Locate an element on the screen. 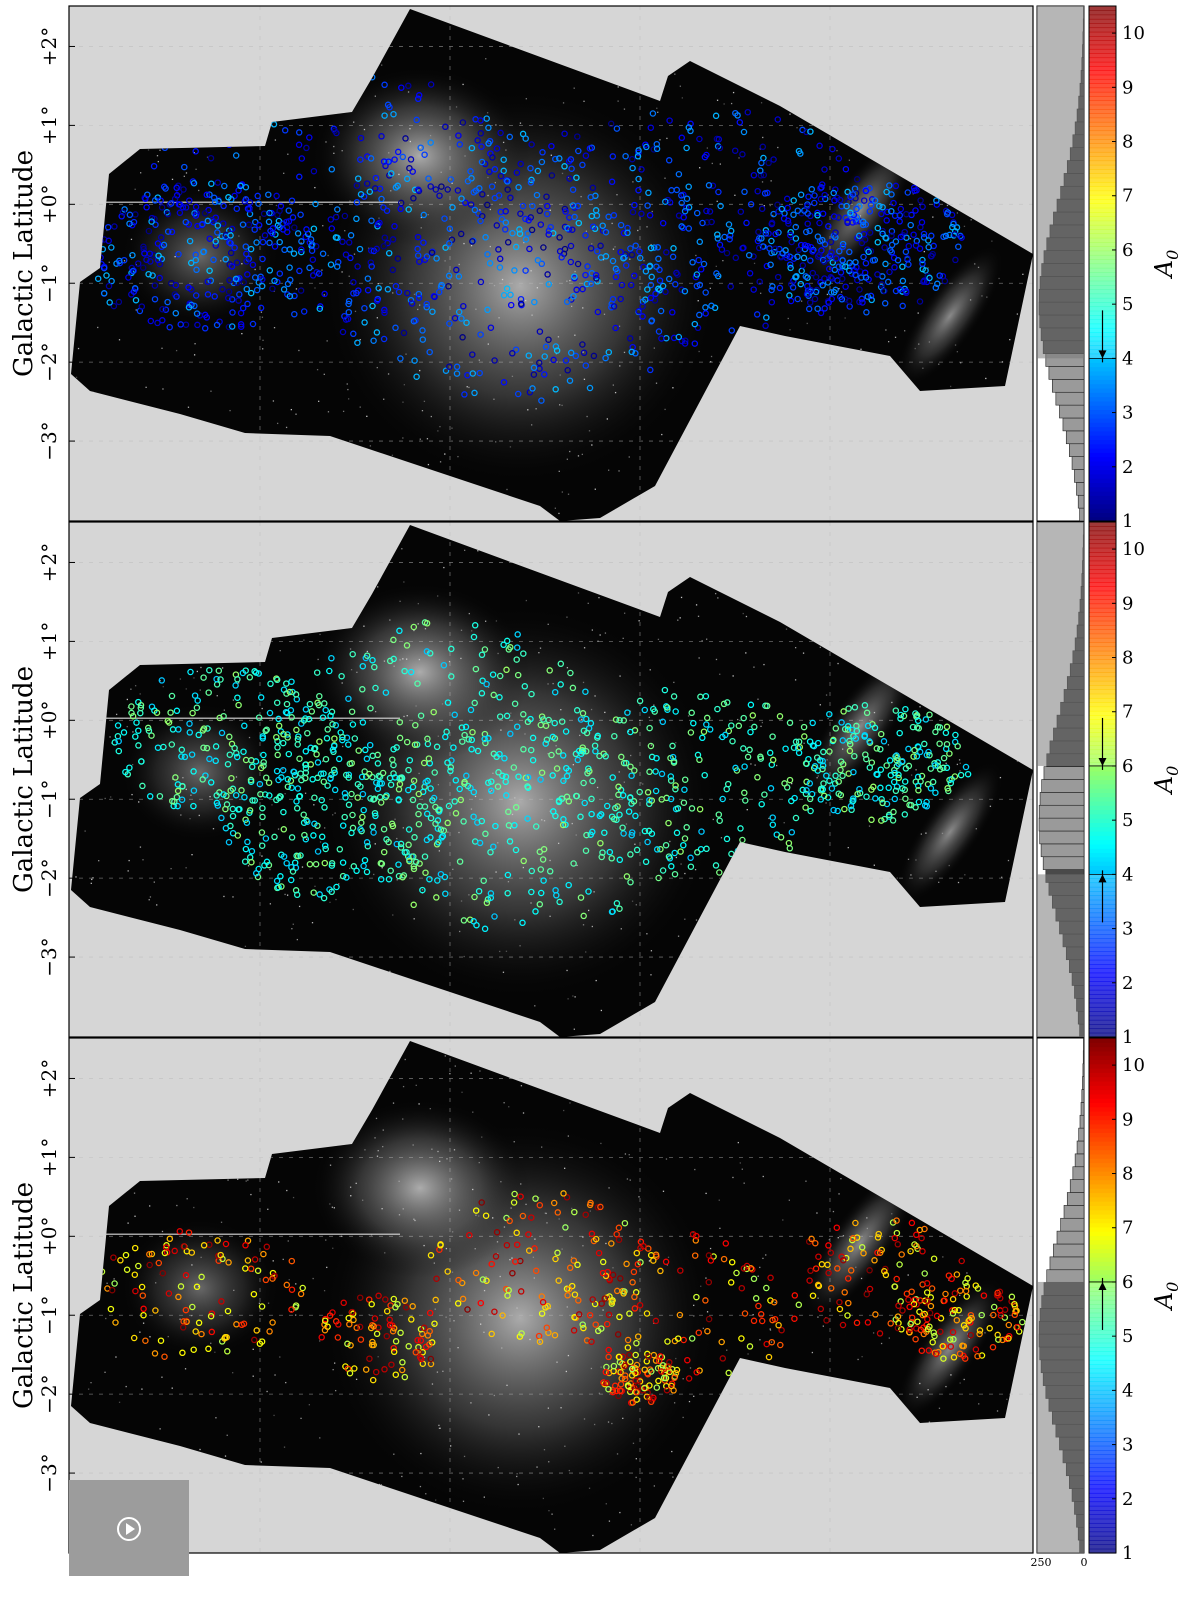 Image resolution: width=1199 pixels, height=1599 pixels. ytick-label: +2° is located at coordinates (49, 46).